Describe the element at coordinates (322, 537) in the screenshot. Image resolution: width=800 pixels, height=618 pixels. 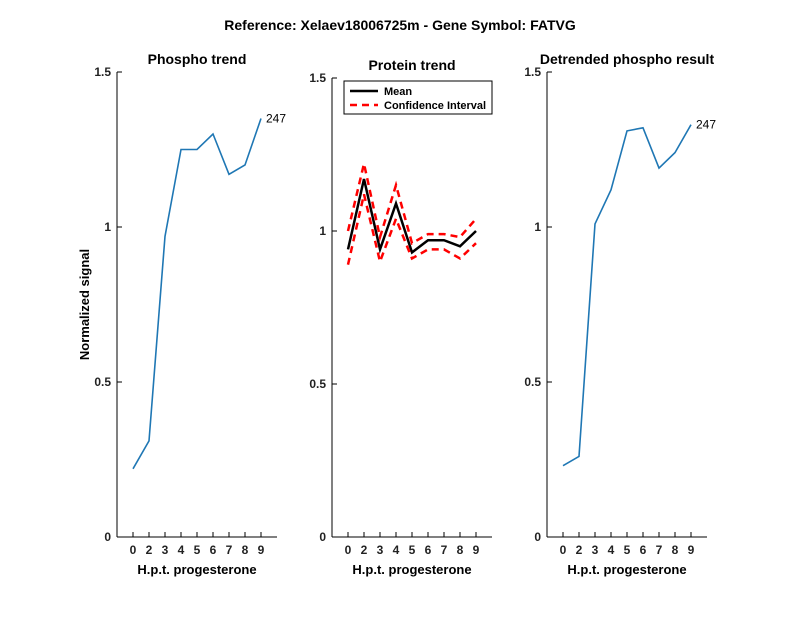
I see `protein-trend-ytick-label: 0` at that location.